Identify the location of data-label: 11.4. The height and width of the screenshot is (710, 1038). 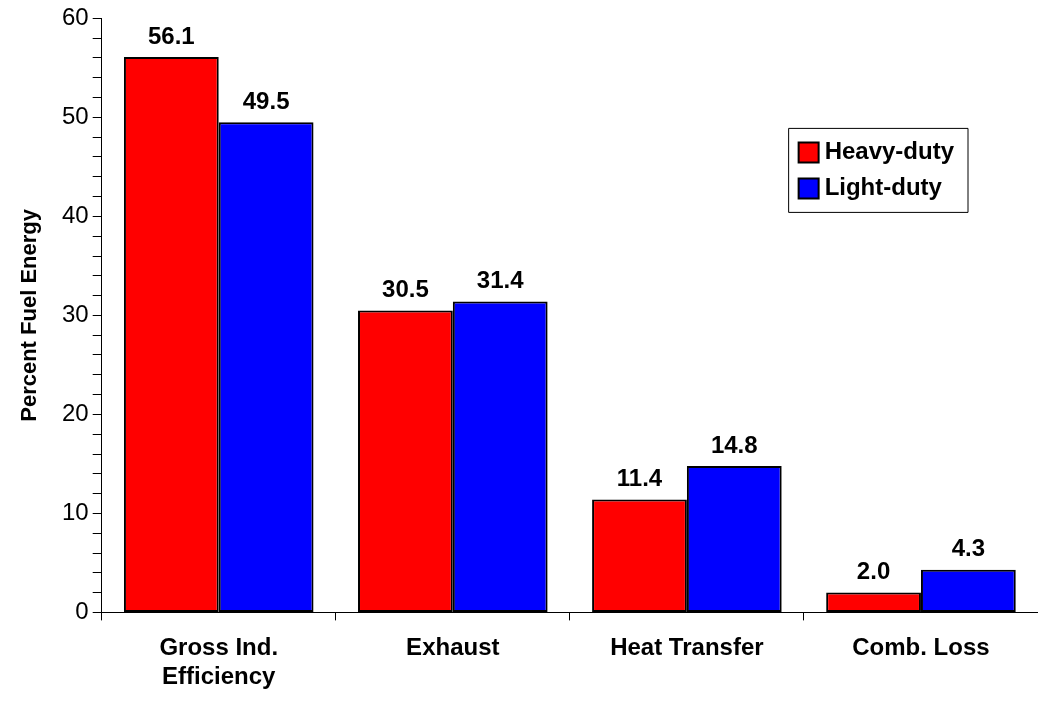
(639, 478).